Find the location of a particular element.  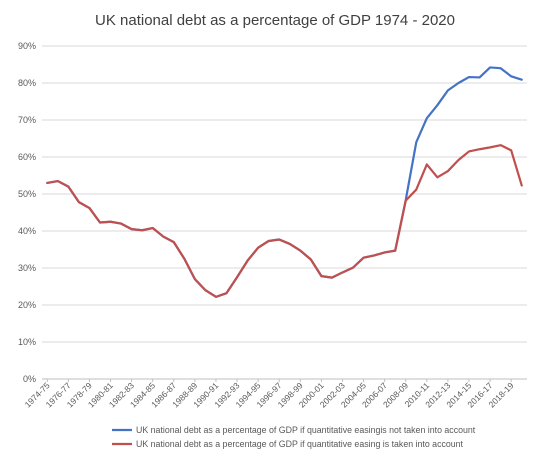

y-tick-label: 10% is located at coordinates (27, 342).